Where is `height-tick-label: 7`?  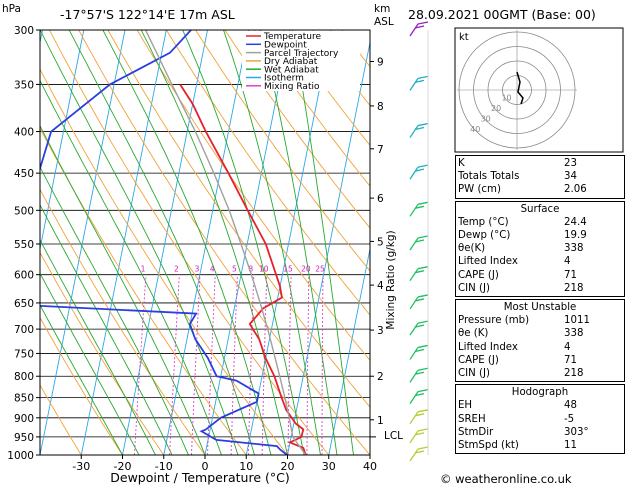
height-tick-label: 7 is located at coordinates (380, 150).